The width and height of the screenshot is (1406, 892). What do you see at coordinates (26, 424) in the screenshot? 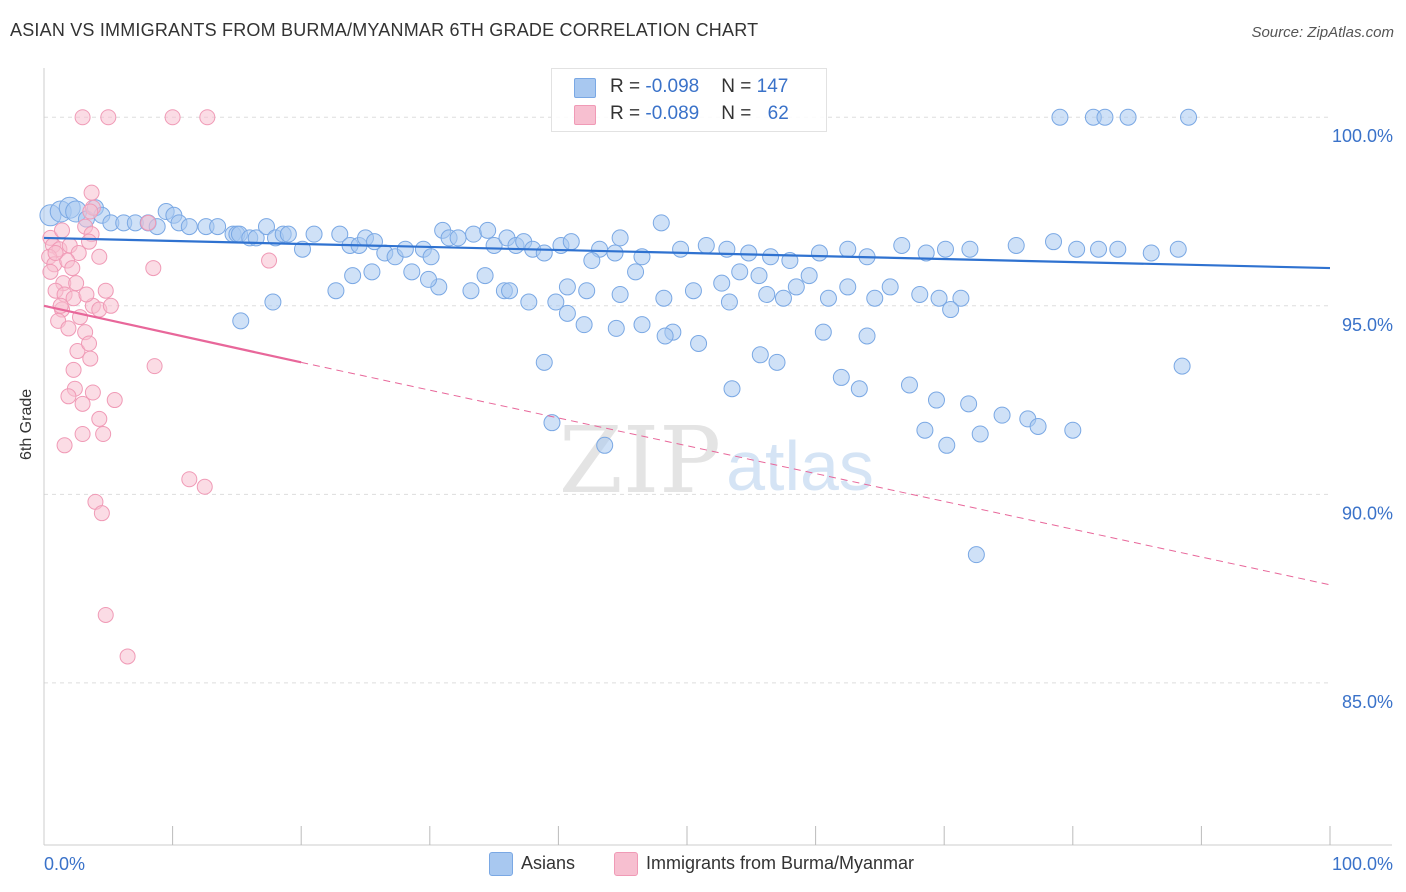
I see `y-axis-label: 6th Grade` at bounding box center [26, 424].